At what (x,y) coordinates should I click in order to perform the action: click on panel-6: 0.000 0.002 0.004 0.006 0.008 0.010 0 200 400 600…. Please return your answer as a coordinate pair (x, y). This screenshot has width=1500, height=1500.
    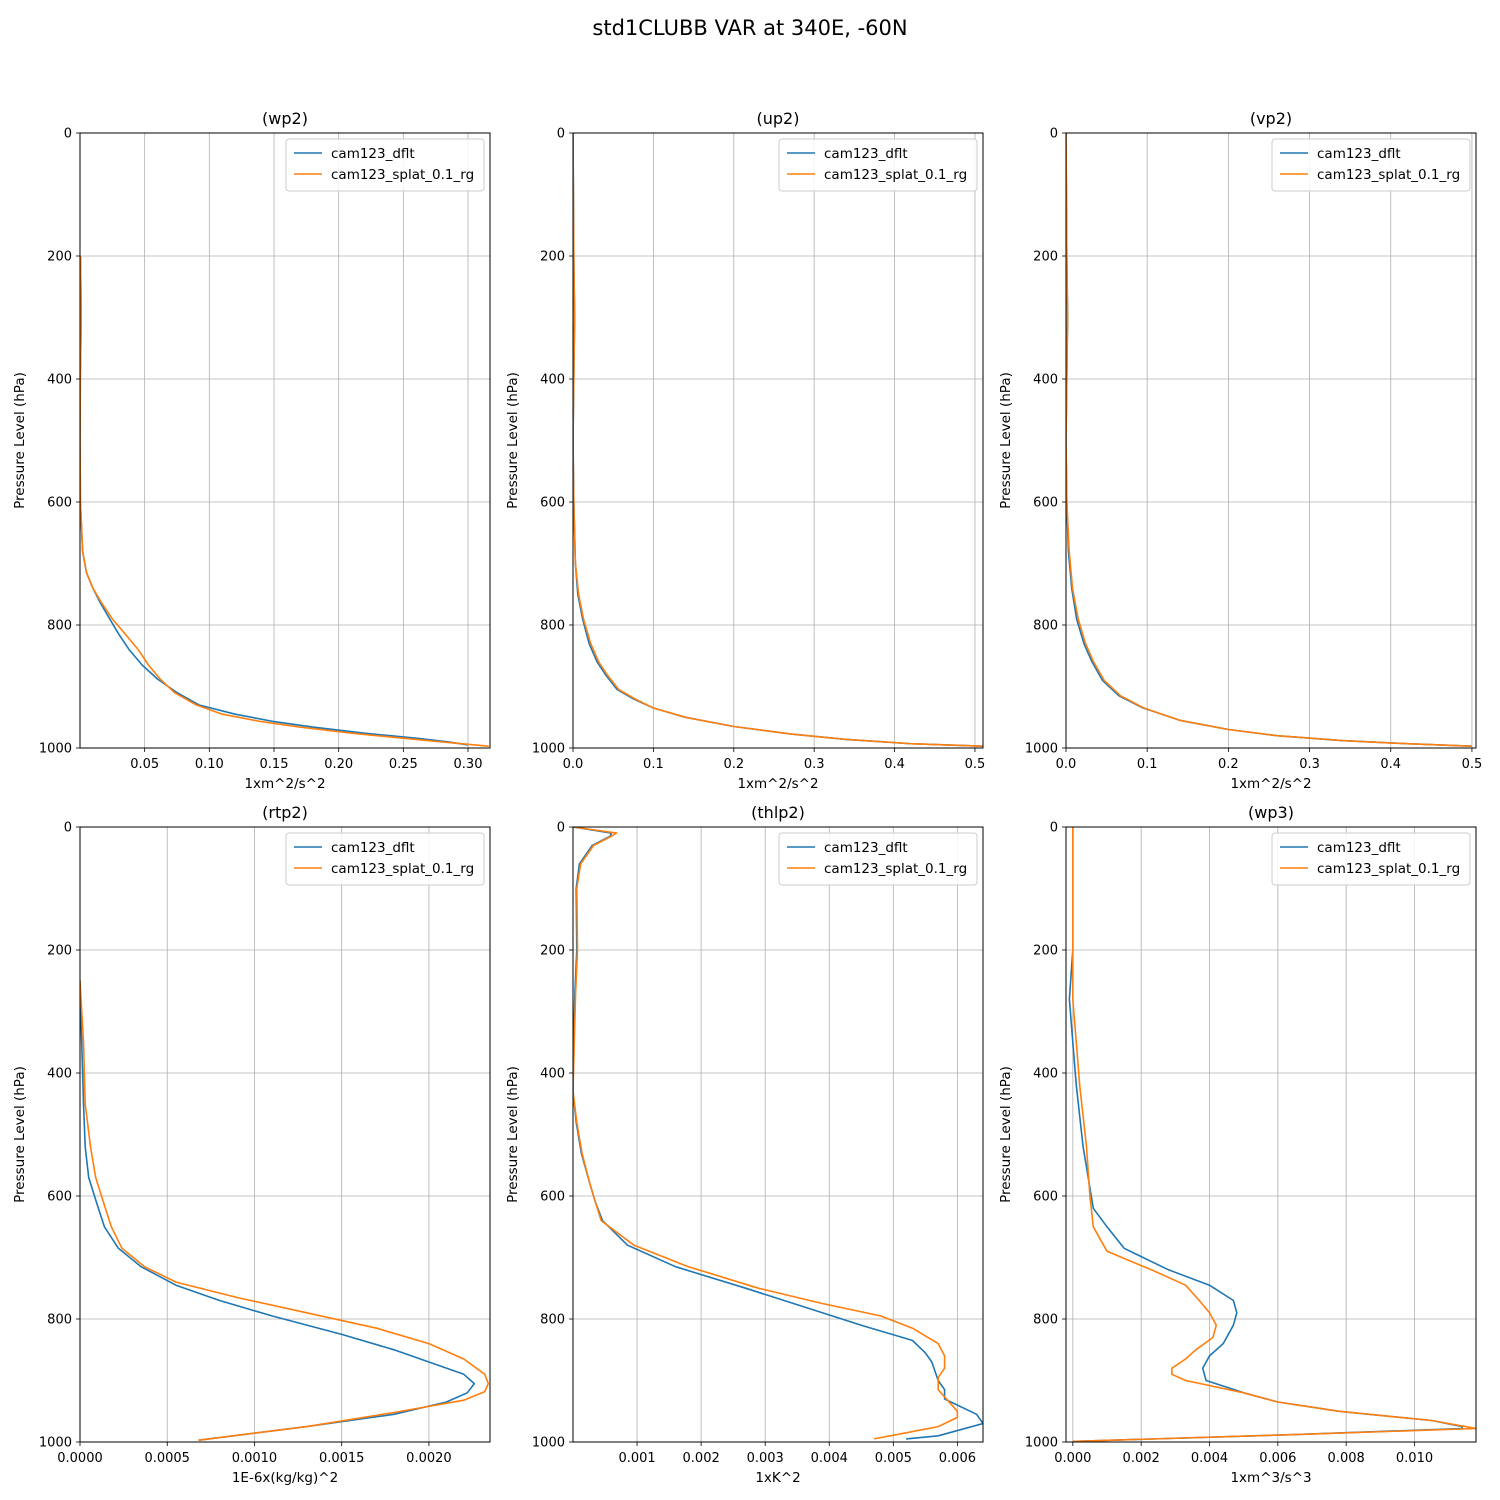
    Looking at the image, I should click on (1237, 1144).